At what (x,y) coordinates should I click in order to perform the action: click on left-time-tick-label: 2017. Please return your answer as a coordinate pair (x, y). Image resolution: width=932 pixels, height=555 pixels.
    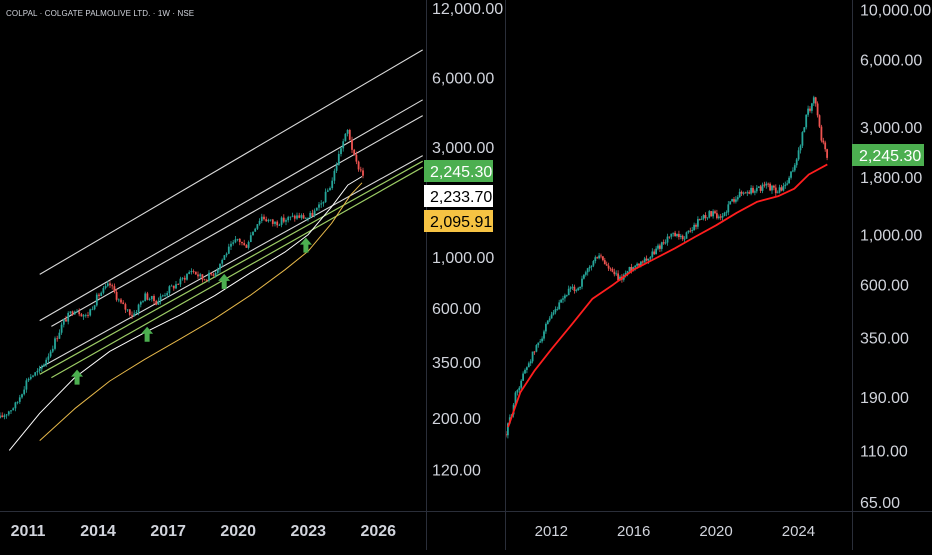
    Looking at the image, I should click on (168, 531).